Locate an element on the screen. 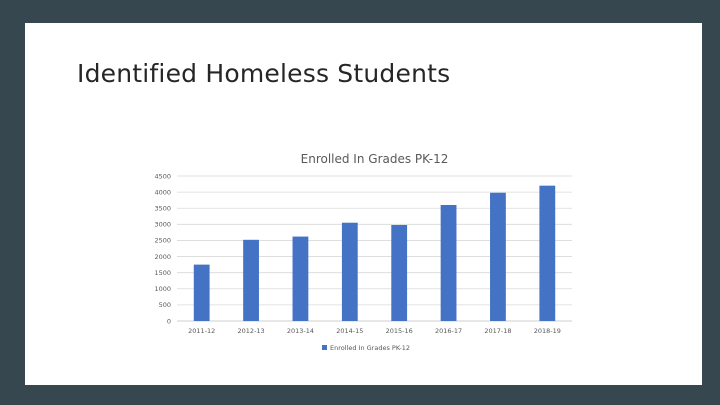  x-tick-label: 2016-17 is located at coordinates (448, 331).